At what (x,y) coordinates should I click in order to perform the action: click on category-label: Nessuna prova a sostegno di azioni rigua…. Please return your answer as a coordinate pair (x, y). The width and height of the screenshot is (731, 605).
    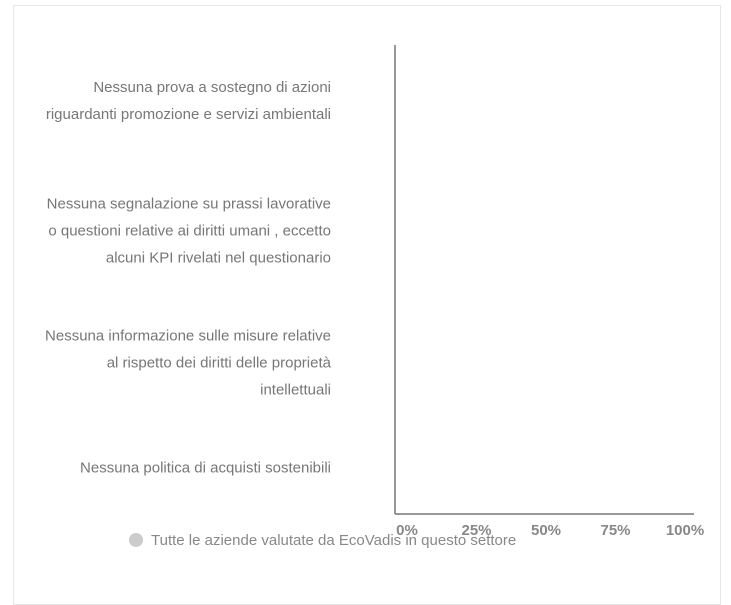
    Looking at the image, I should click on (188, 101).